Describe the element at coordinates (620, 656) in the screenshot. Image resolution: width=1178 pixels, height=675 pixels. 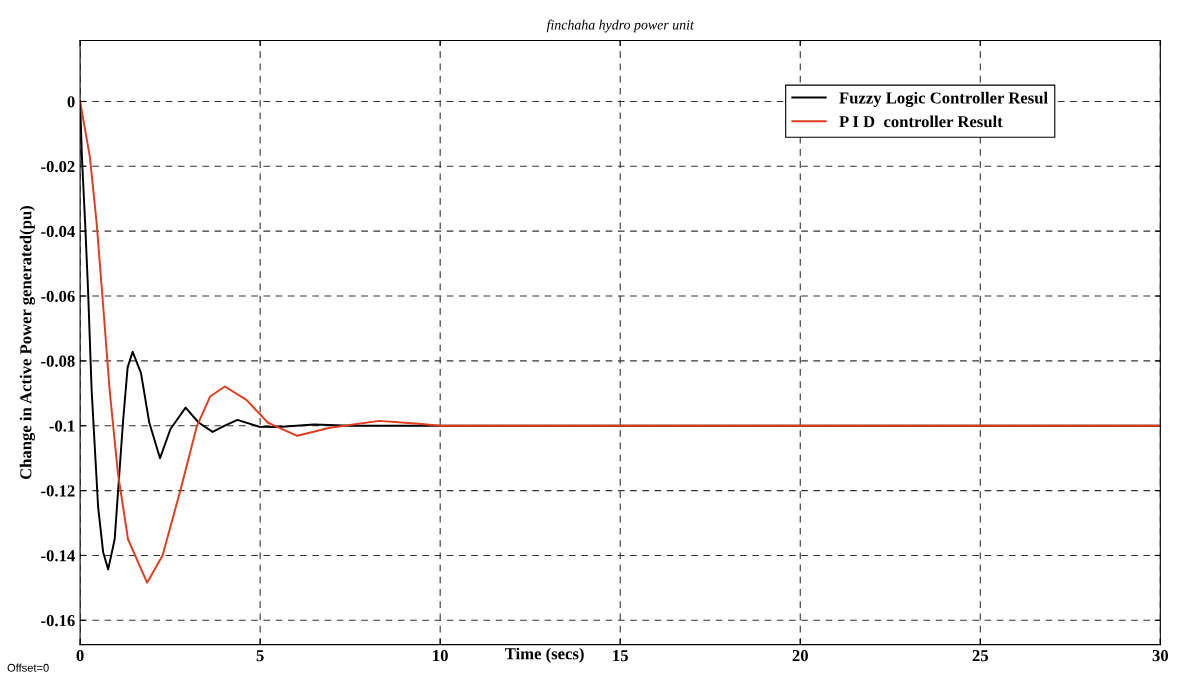
I see `x-tick-label: 15` at that location.